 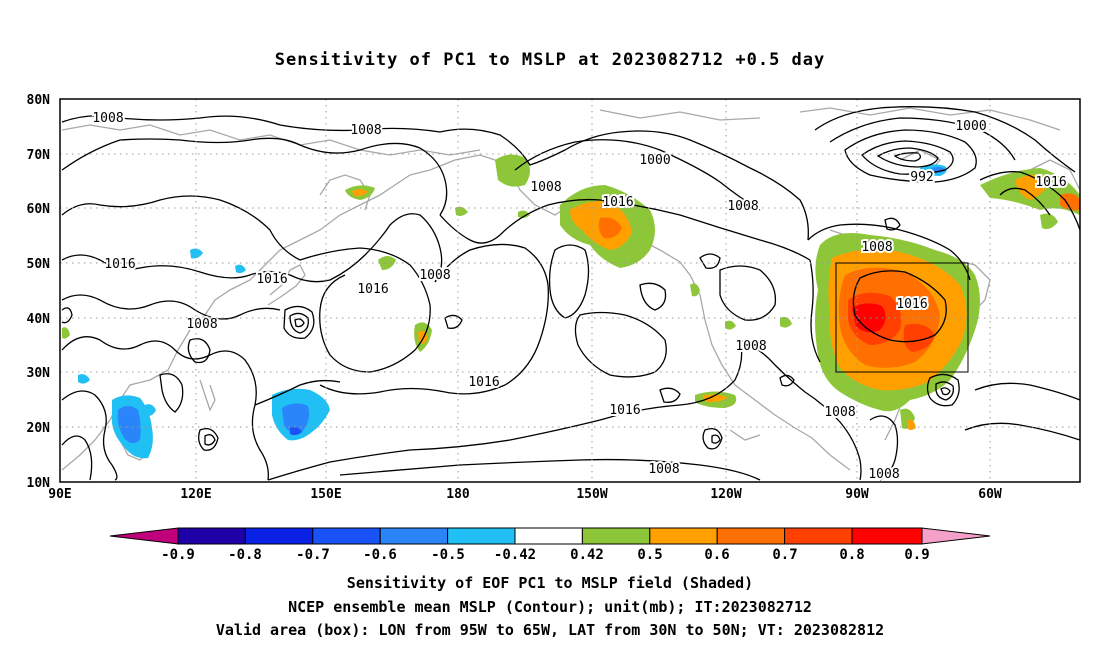 What do you see at coordinates (649, 555) in the screenshot?
I see `colorbar-tick-label: 0.5` at bounding box center [649, 555].